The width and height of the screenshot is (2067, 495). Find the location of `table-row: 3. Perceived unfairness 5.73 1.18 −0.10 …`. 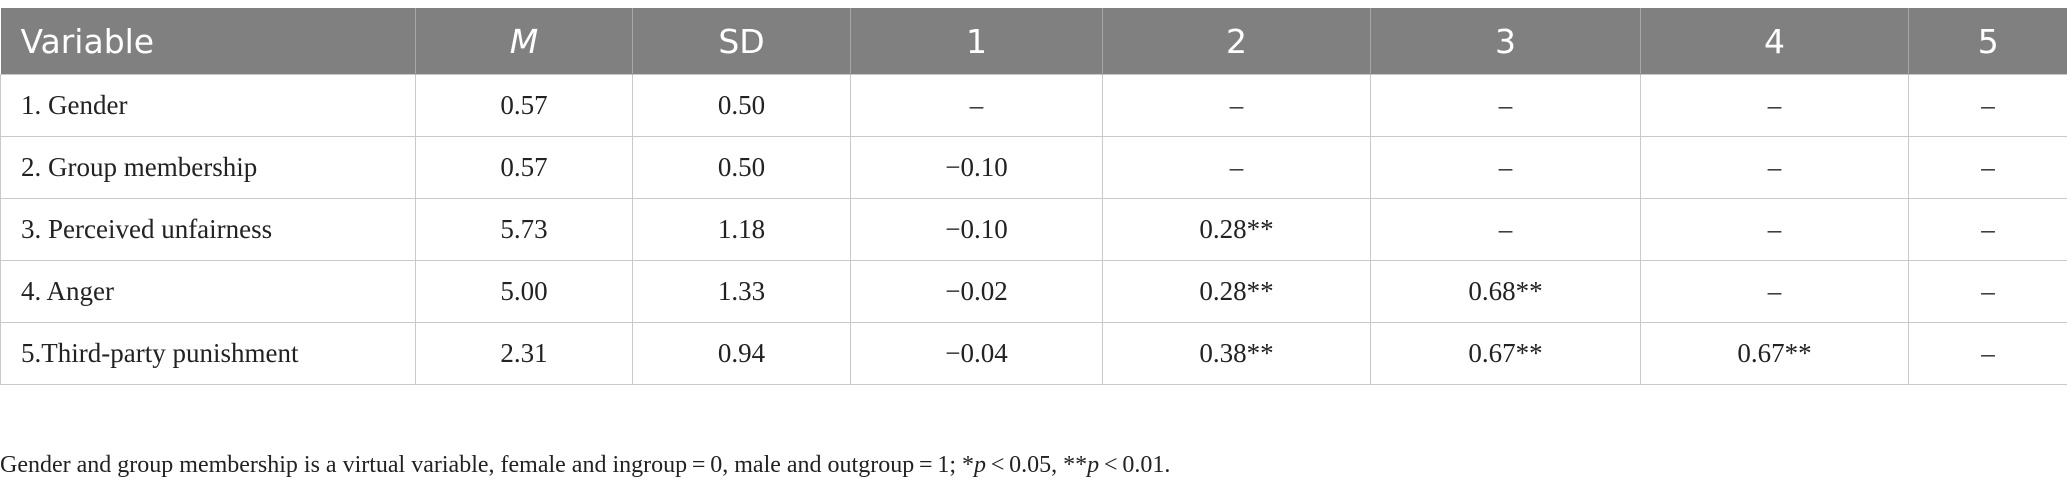

table-row: 3. Perceived unfairness 5.73 1.18 −0.10 … is located at coordinates (1033, 229).